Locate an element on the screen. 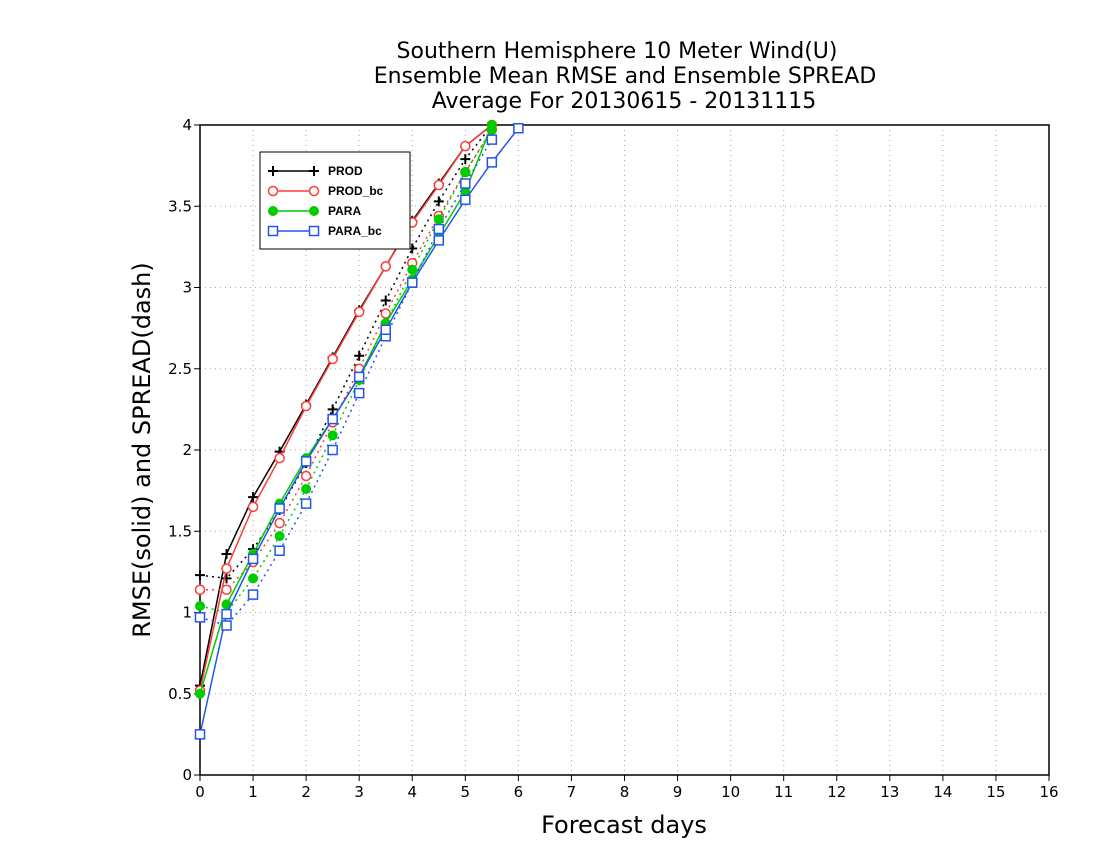 The height and width of the screenshot is (850, 1100). x-tick-label: 11 is located at coordinates (783, 792).